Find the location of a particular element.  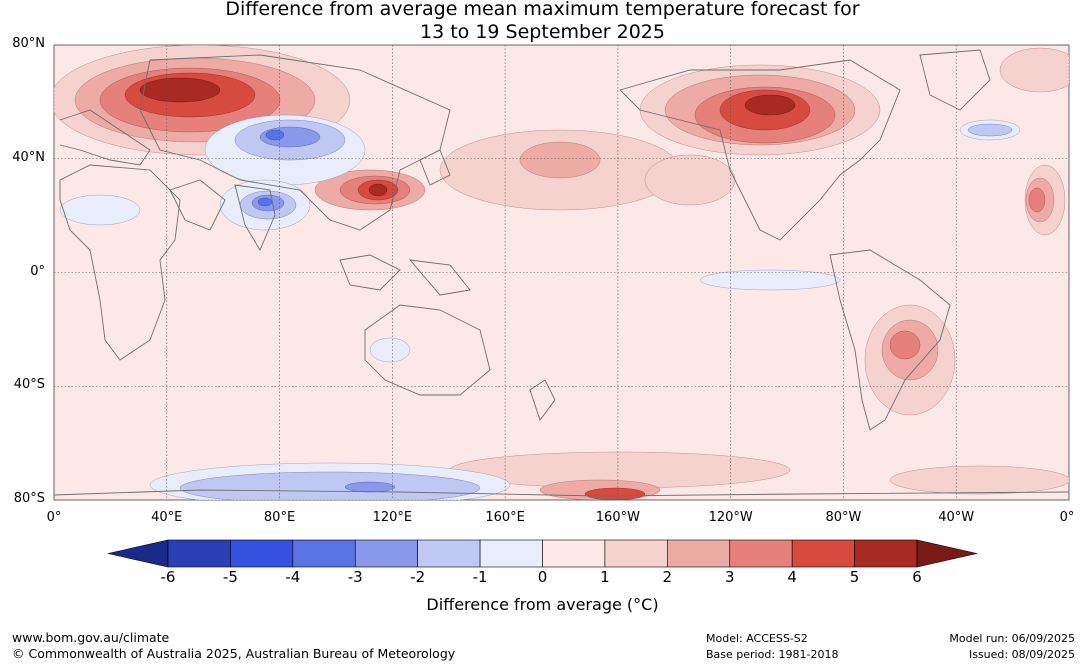

chart-title-line2: 13 to 19 September 2025 is located at coordinates (542, 32).